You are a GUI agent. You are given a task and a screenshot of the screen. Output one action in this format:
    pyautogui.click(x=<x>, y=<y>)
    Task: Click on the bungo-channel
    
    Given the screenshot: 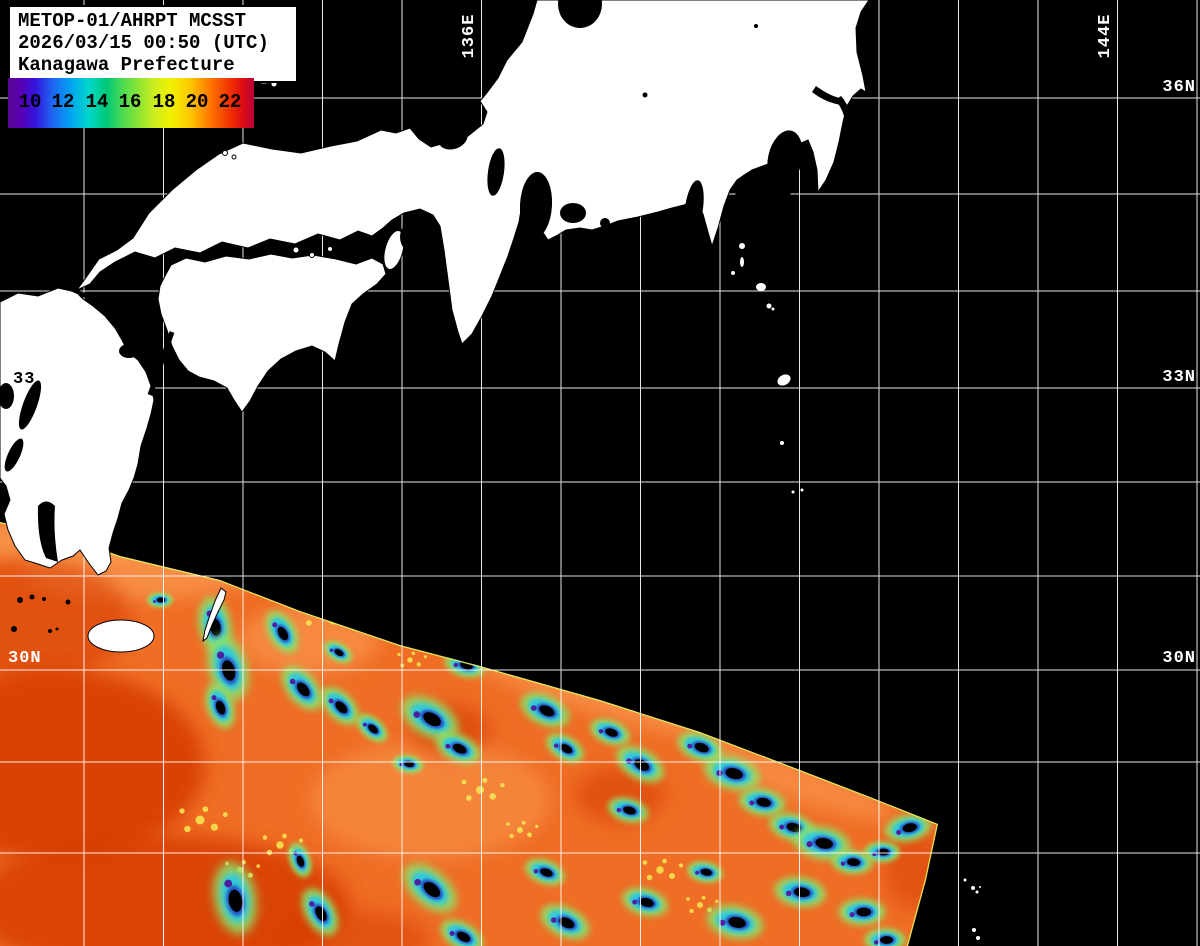 What is the action you would take?
    pyautogui.click(x=161, y=363)
    